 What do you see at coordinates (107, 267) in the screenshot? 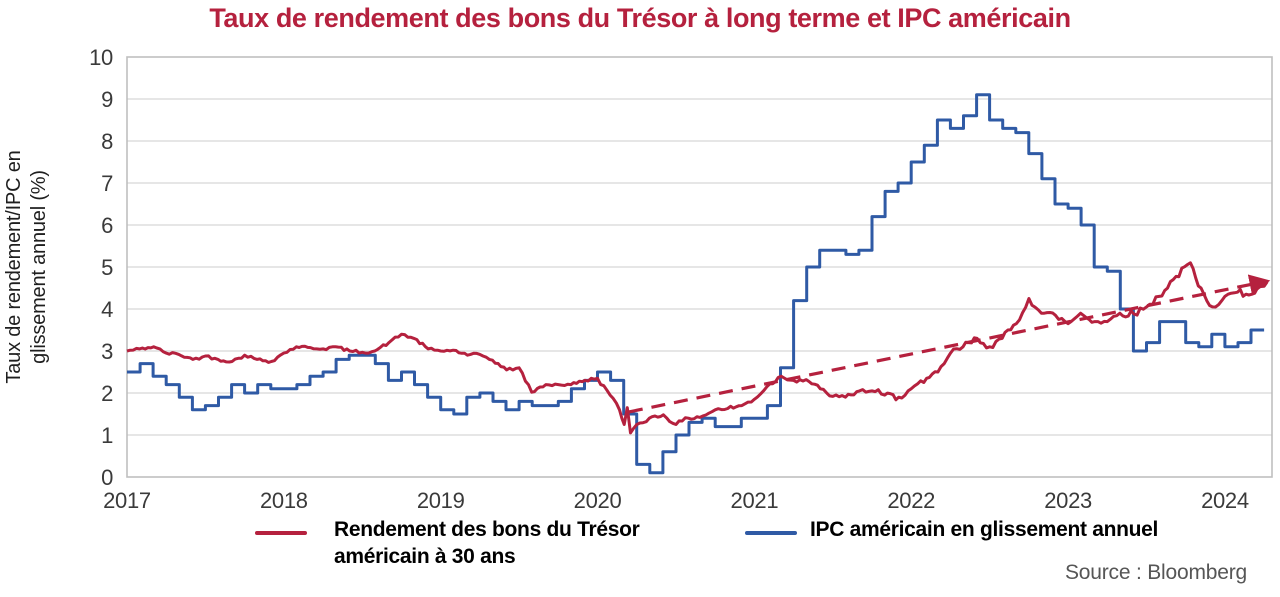
I see `y-tick-label: 5` at bounding box center [107, 267].